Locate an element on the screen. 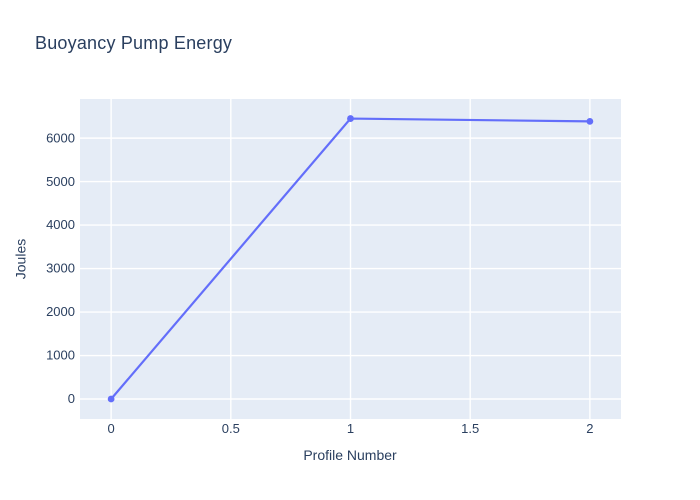  svg-text: 6000 is located at coordinates (60, 137).